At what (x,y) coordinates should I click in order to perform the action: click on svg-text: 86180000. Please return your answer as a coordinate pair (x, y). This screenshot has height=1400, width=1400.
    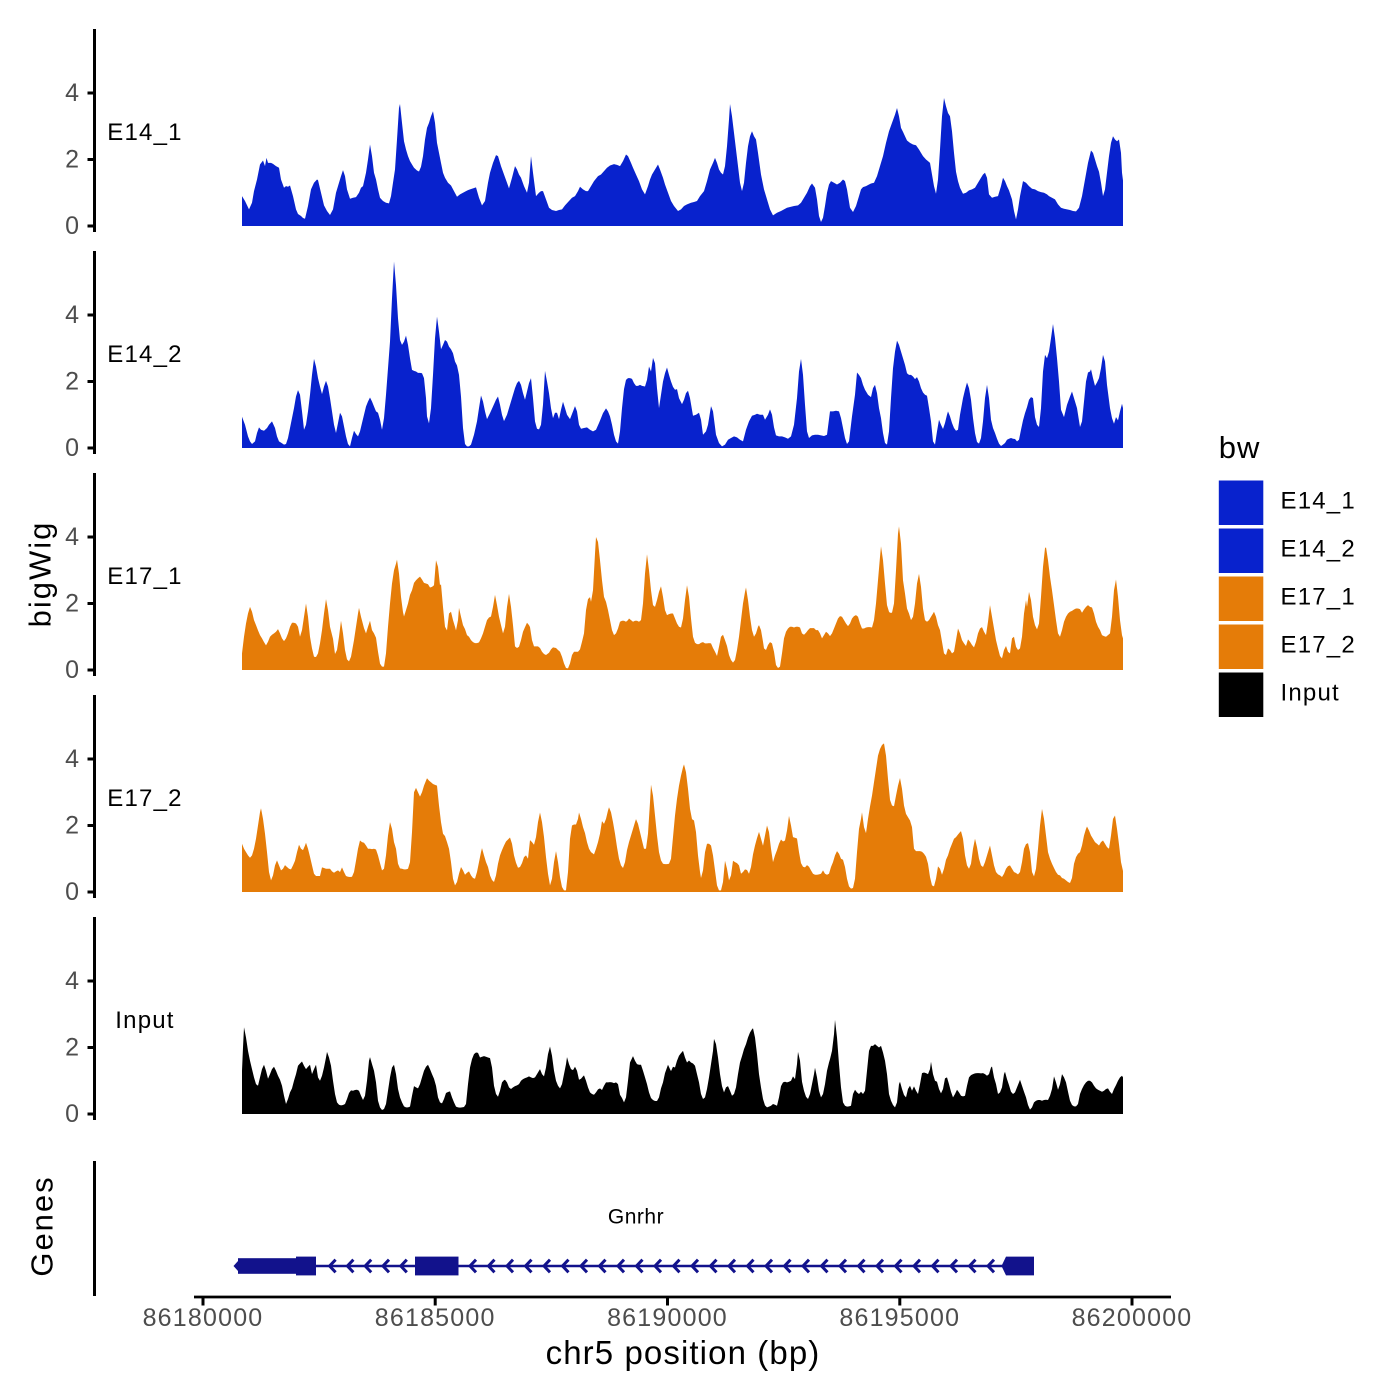
    Looking at the image, I should click on (203, 1318).